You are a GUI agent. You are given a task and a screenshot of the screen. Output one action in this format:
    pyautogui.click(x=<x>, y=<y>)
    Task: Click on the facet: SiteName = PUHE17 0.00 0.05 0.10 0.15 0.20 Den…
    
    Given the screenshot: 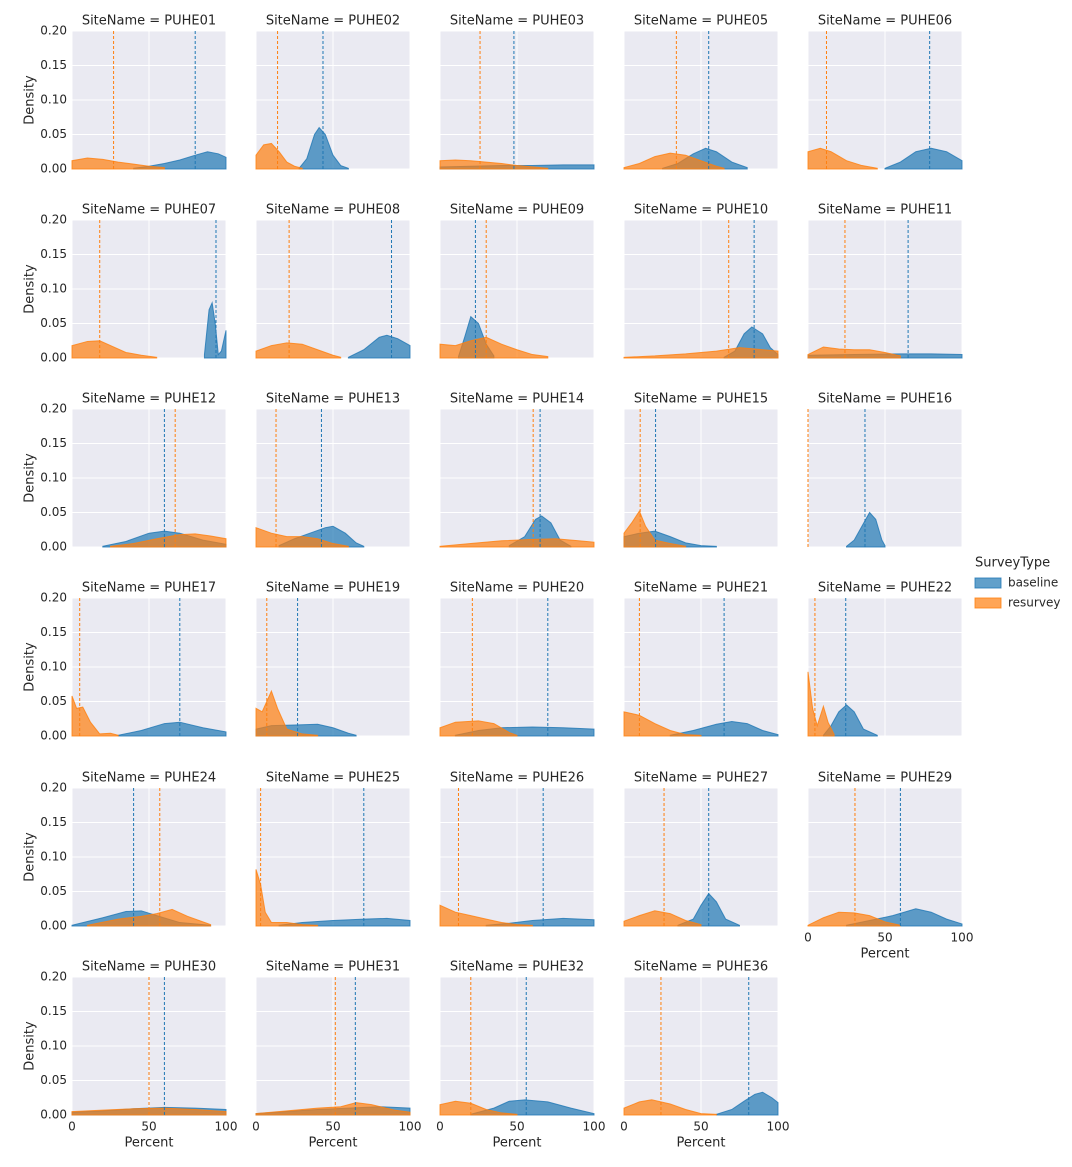 What is the action you would take?
    pyautogui.click(x=125, y=662)
    